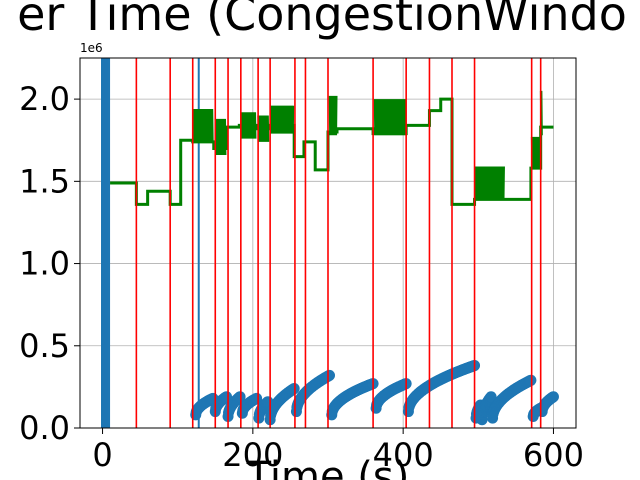 The width and height of the screenshot is (640, 480). I want to click on x-axis-label: Time (s), so click(328, 467).